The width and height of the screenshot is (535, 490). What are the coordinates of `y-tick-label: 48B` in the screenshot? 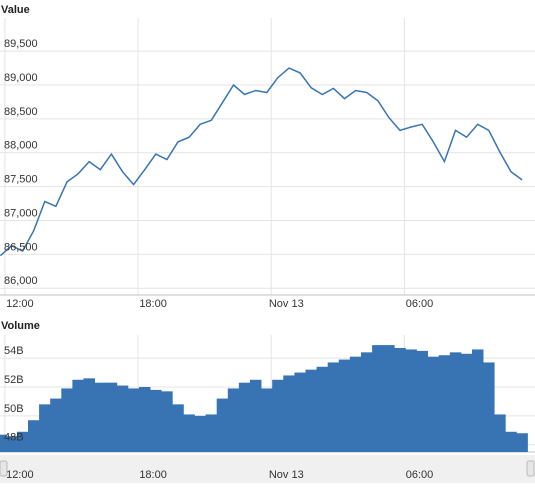 It's located at (14, 438).